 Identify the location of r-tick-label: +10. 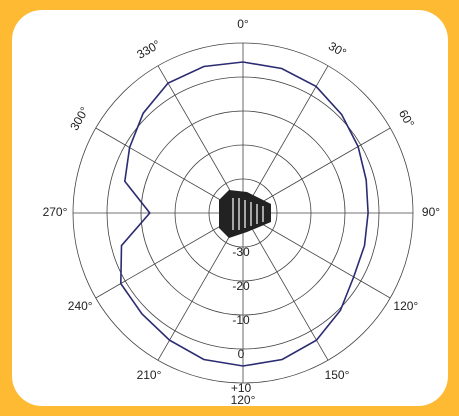
(241, 388).